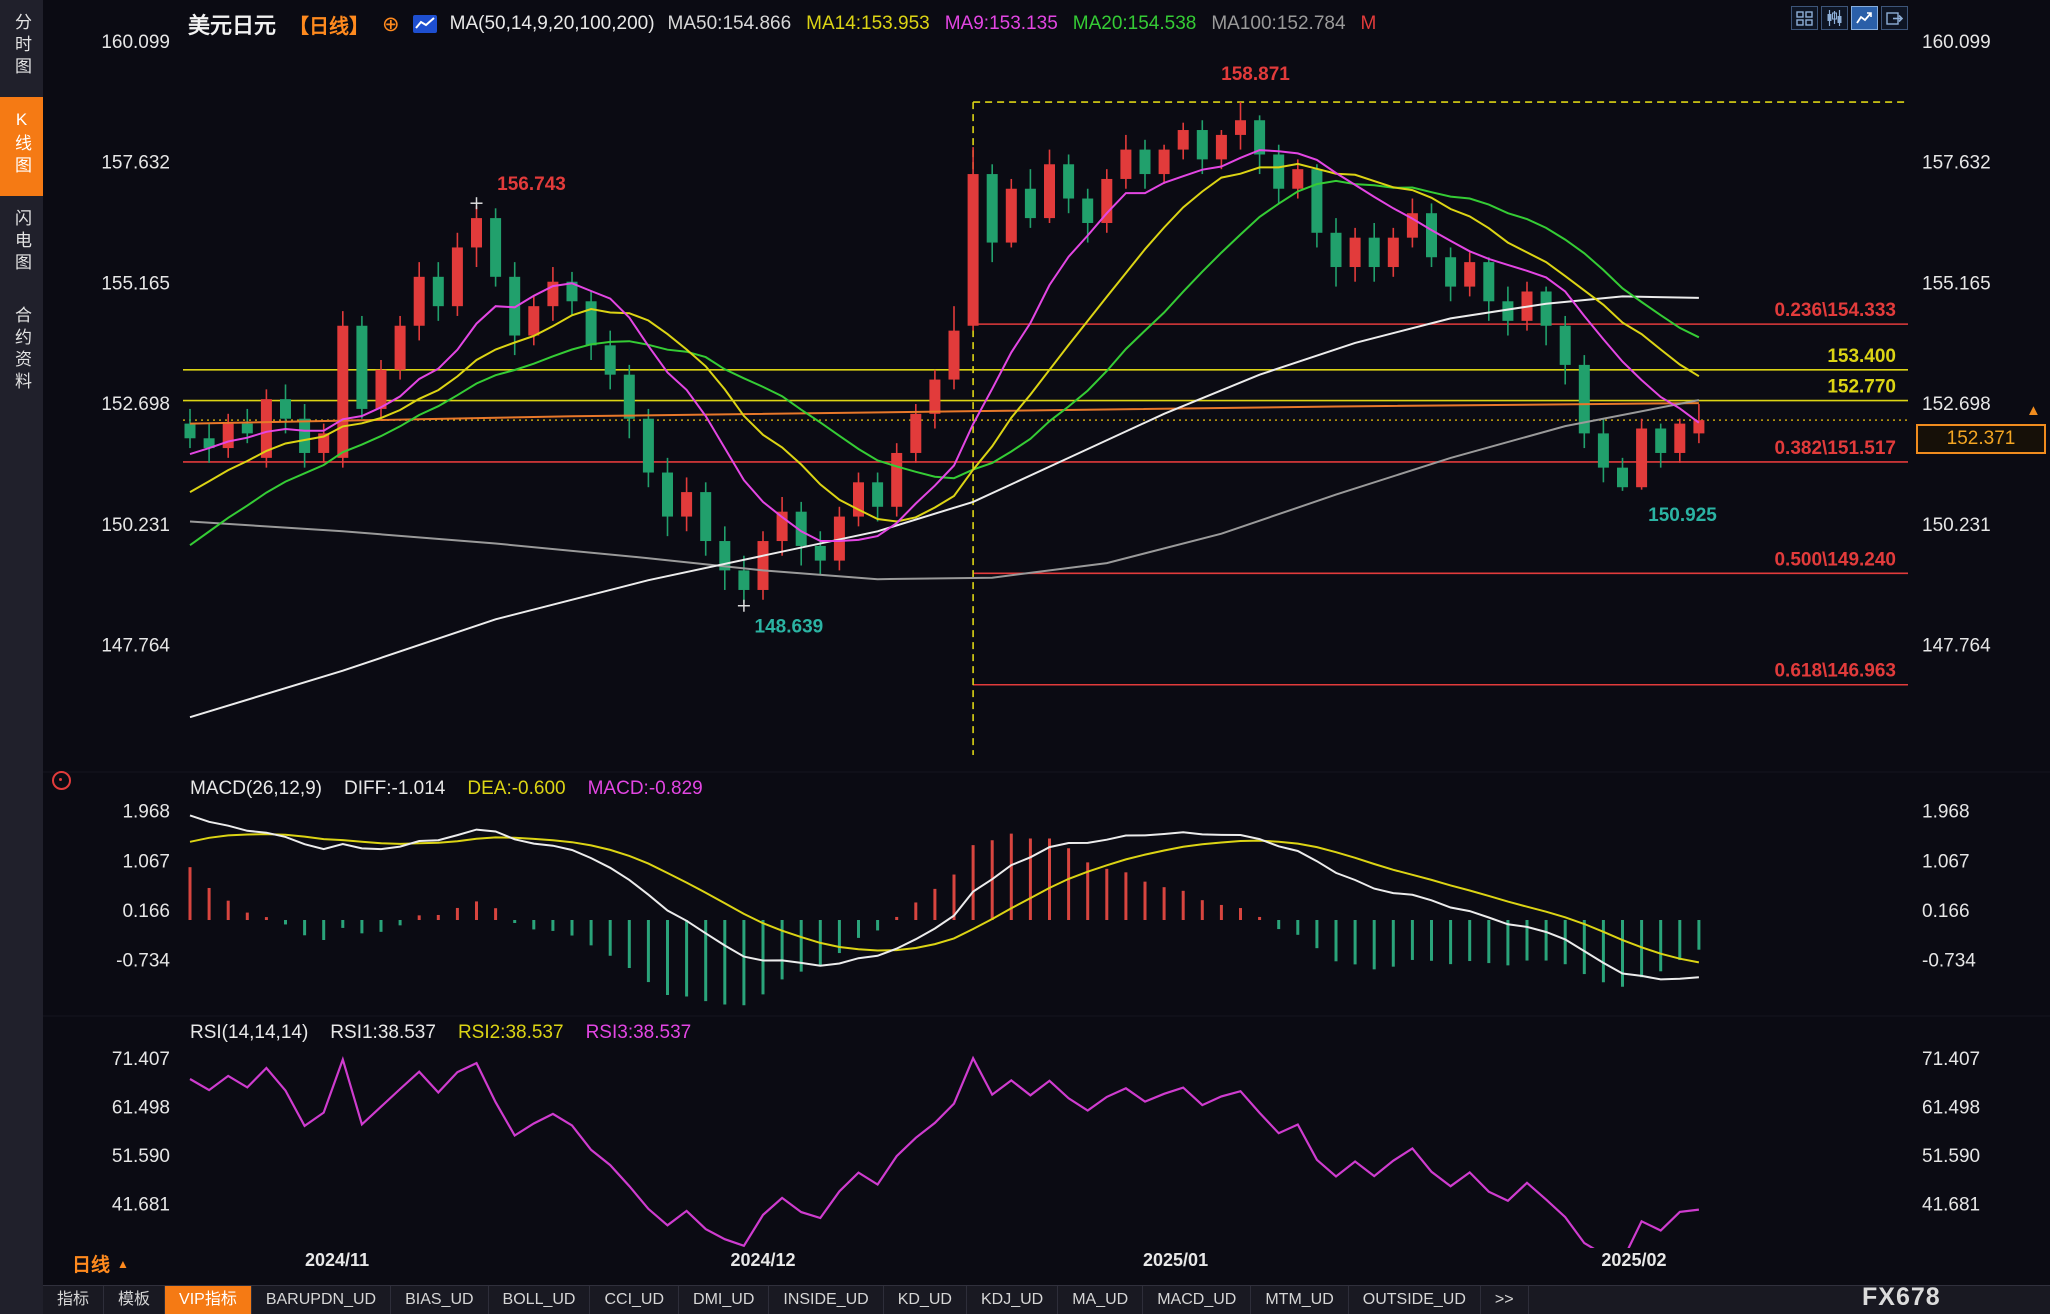 This screenshot has height=1314, width=2050. I want to click on bottom-tab--: >>, so click(1505, 1300).